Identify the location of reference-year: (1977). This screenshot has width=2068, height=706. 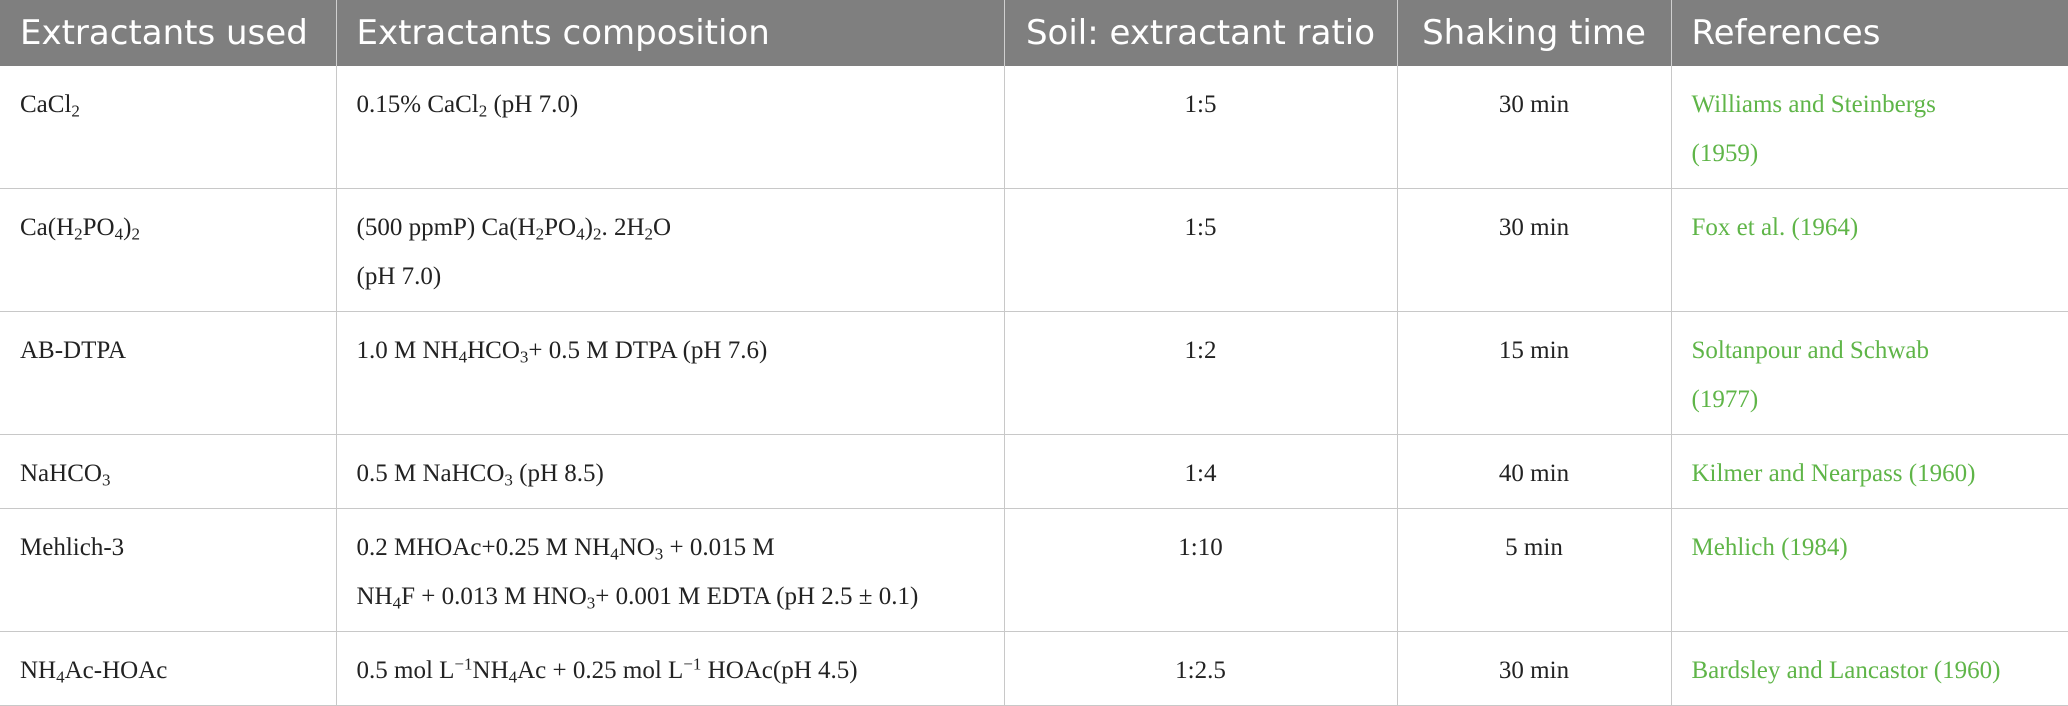
(1725, 399).